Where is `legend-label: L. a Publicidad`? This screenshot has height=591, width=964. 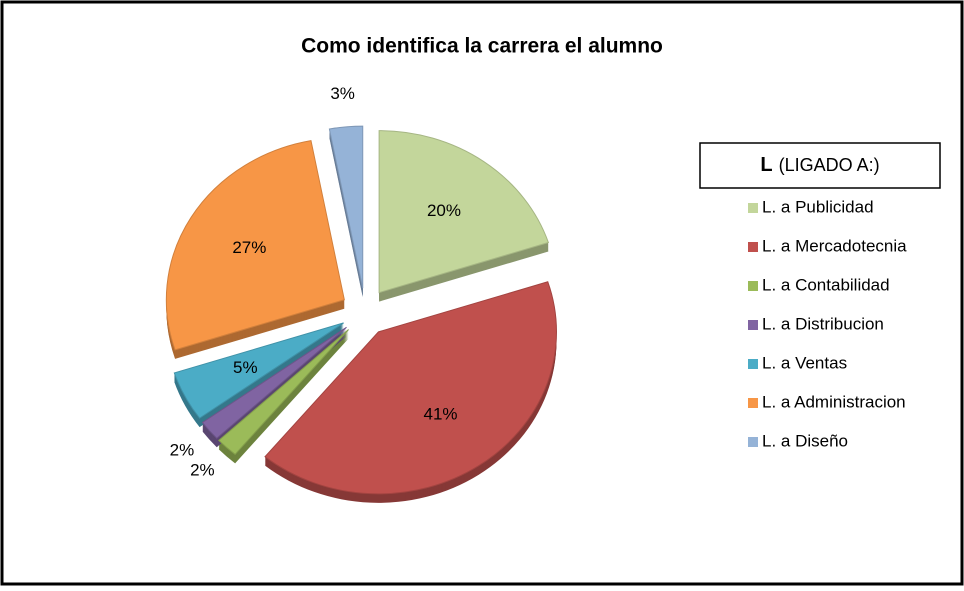 legend-label: L. a Publicidad is located at coordinates (818, 206).